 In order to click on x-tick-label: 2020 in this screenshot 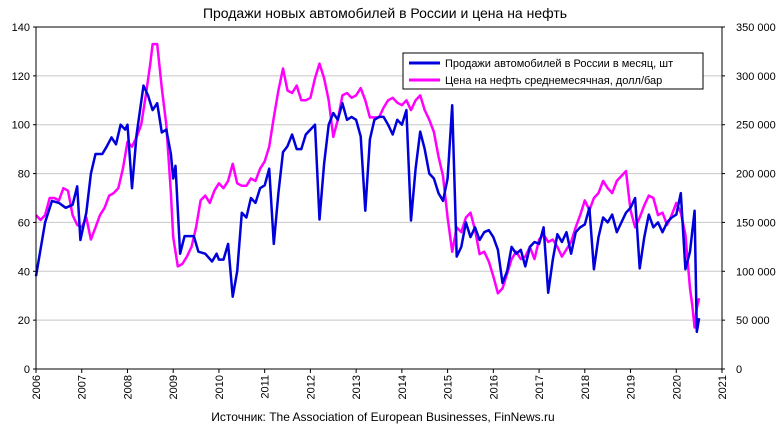, I will do `click(677, 387)`.